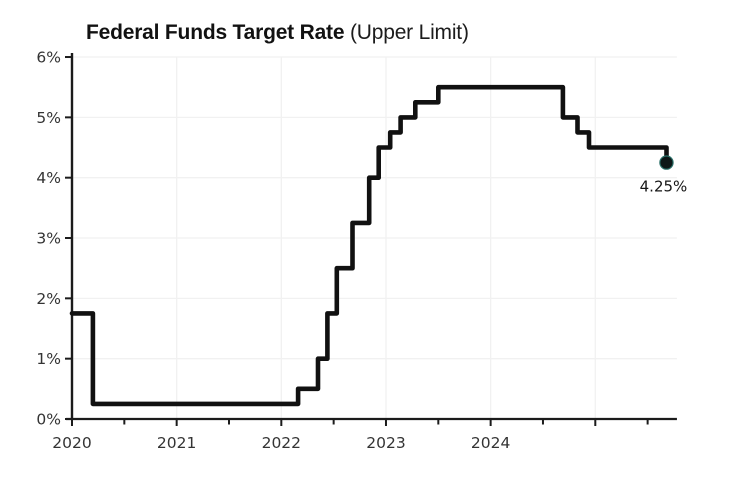  I want to click on chart-title: Federal Funds Target Rate (Upper Limit), so click(277, 33).